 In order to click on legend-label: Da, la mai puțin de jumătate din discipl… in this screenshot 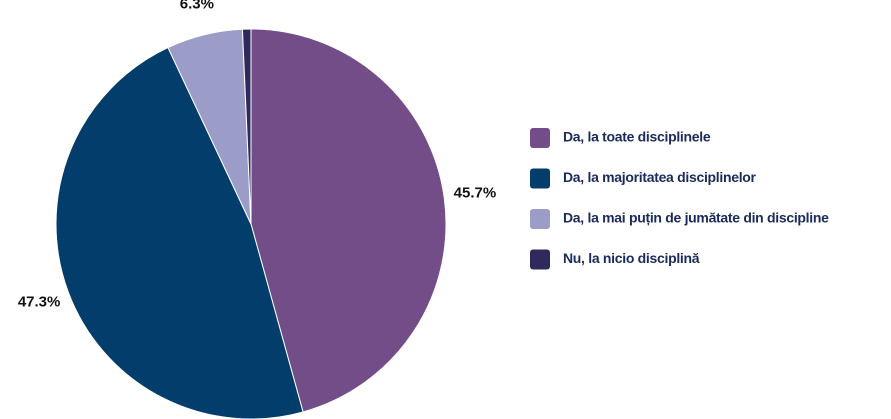, I will do `click(696, 218)`.